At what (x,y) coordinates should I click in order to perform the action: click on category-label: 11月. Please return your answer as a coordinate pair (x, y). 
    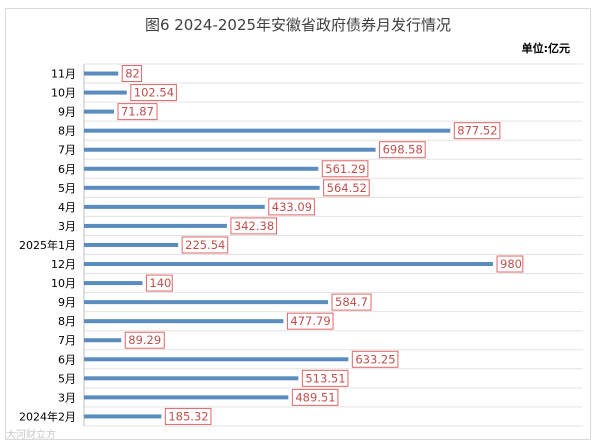
    Looking at the image, I should click on (63, 74).